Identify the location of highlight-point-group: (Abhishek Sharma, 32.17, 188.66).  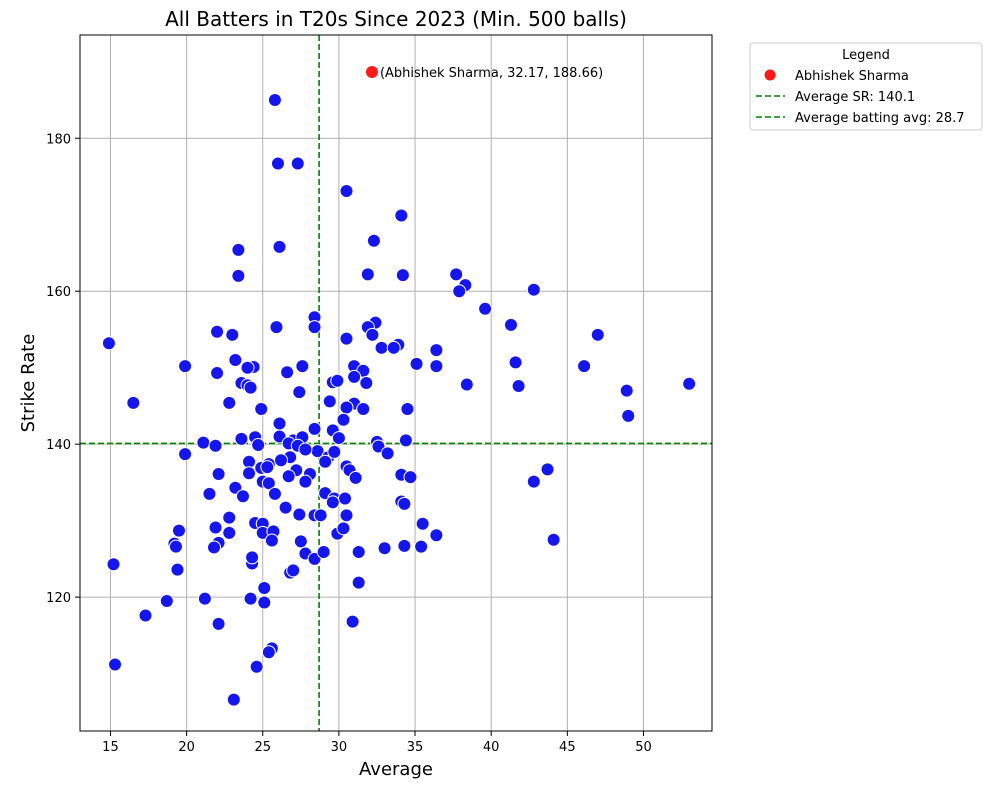
(483, 73).